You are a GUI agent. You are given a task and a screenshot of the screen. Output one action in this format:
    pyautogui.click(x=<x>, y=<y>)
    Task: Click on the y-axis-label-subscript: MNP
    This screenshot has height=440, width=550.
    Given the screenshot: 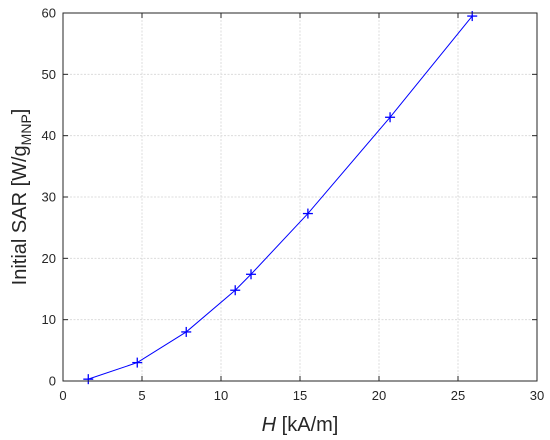 What is the action you would take?
    pyautogui.click(x=26, y=129)
    